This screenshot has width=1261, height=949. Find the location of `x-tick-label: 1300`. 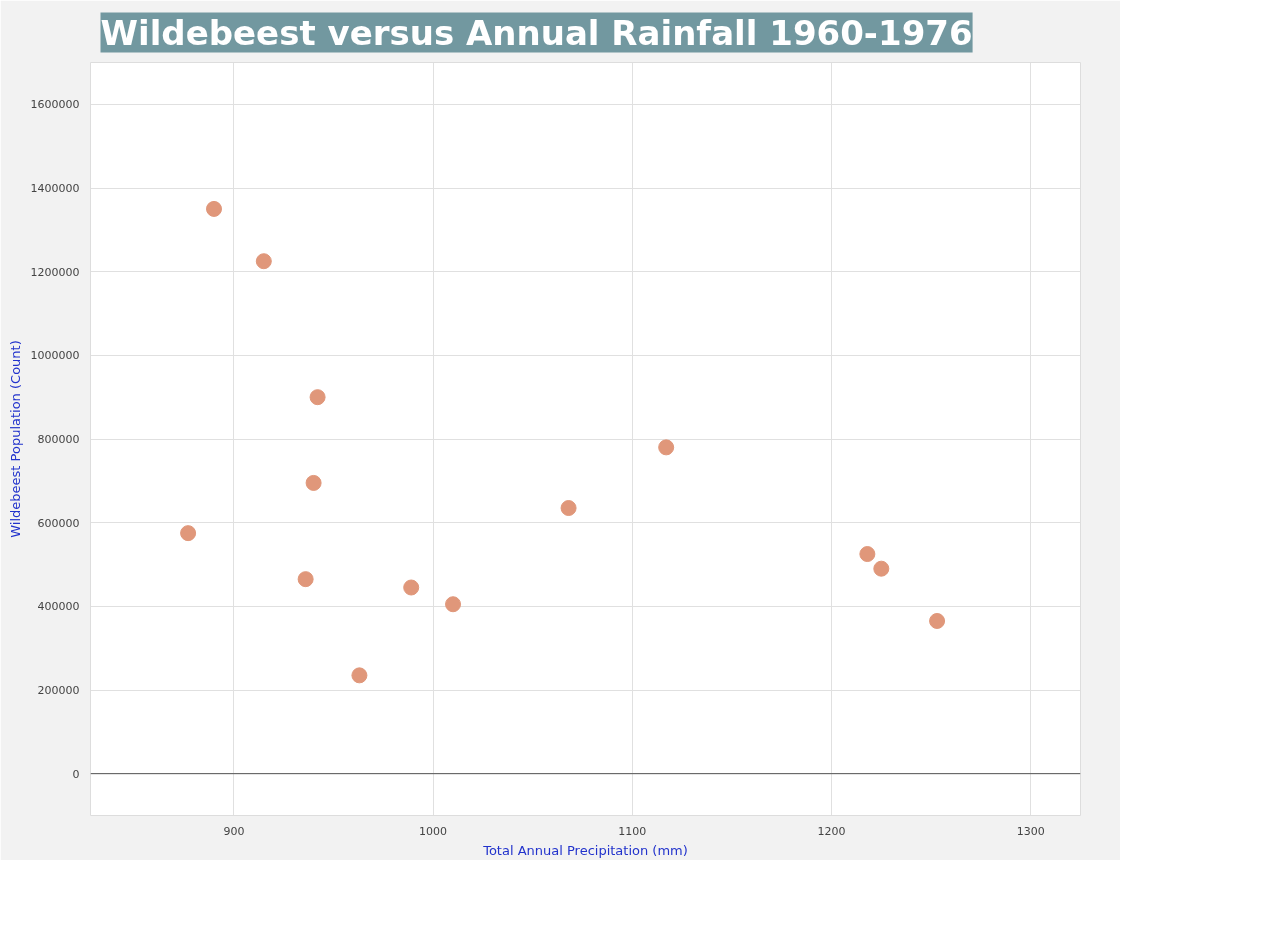

x-tick-label: 1300 is located at coordinates (1030, 831).